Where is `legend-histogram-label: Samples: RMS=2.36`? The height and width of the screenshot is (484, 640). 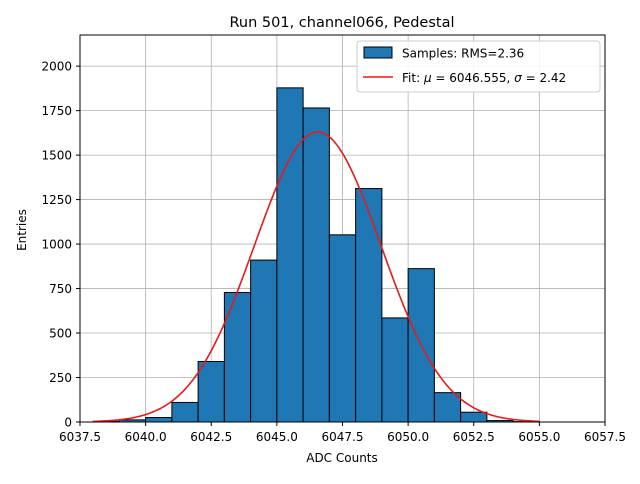 legend-histogram-label: Samples: RMS=2.36 is located at coordinates (463, 54).